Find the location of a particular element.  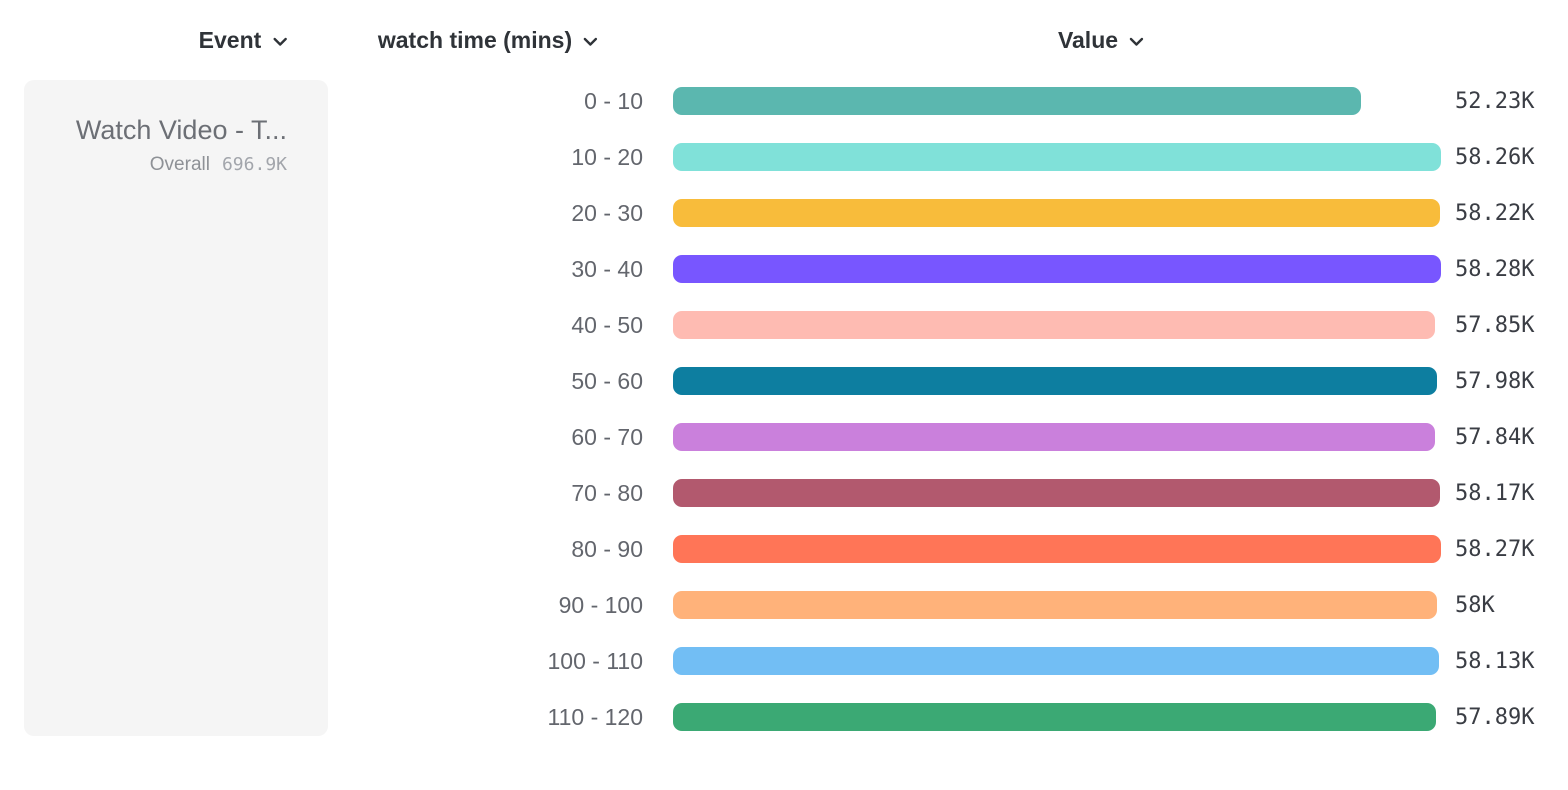

bar-row: 80 - 90 58.27K is located at coordinates (784, 549).